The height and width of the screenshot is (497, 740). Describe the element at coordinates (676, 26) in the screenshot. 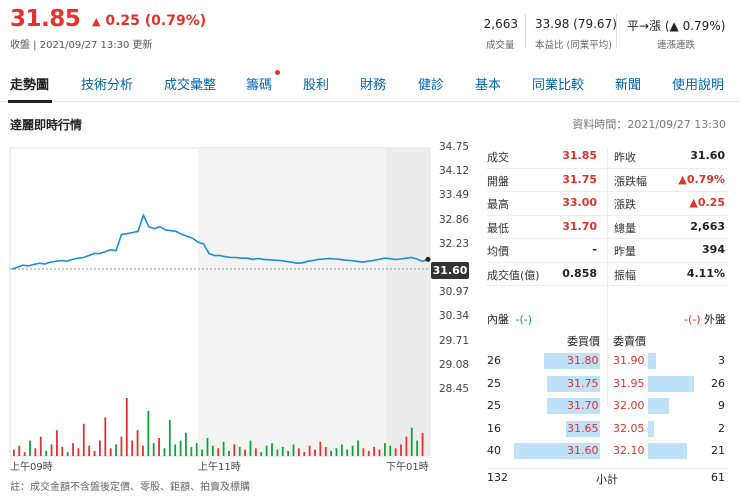

I see `streak-value: 平→漲 (▲ 0.79%)` at that location.